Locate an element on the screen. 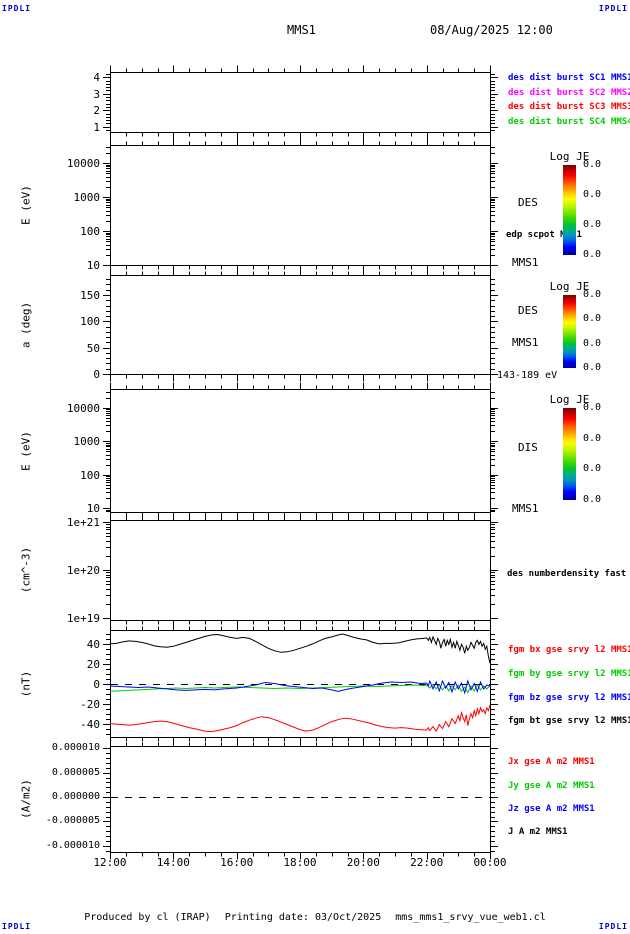 This screenshot has width=630, height=934. y-tick-label: 1e+20 is located at coordinates (83, 570).